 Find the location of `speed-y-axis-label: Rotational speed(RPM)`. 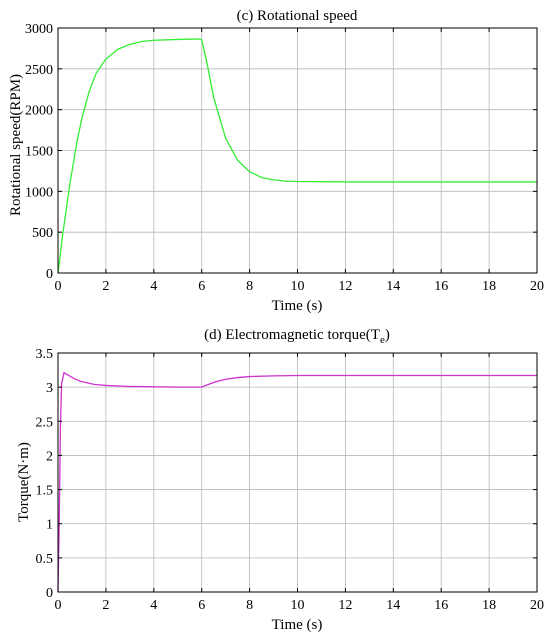

speed-y-axis-label: Rotational speed(RPM) is located at coordinates (16, 145).